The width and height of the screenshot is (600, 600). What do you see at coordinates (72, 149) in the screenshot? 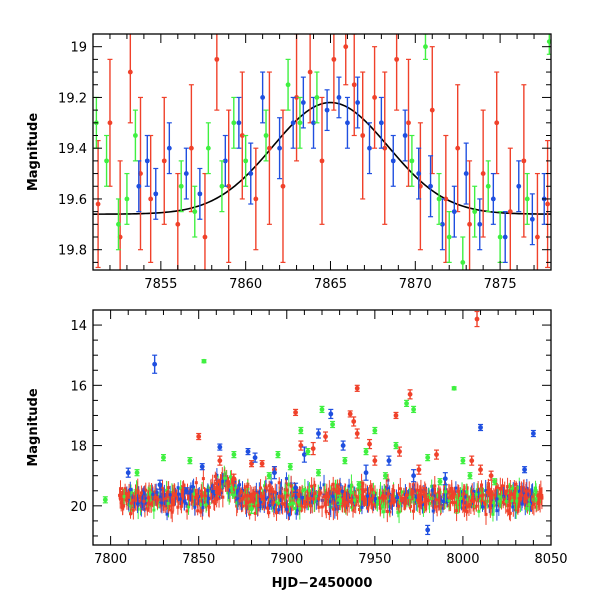
I see `y-tick-label: 19.4` at bounding box center [72, 149].